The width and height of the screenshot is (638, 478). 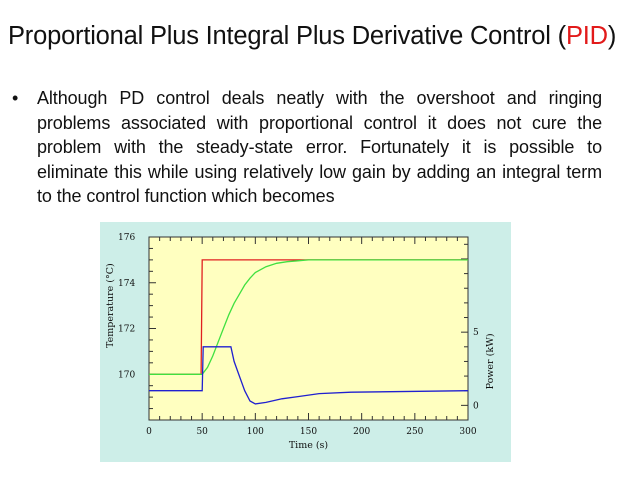 What do you see at coordinates (126, 330) in the screenshot?
I see `y-tick-label: 172` at bounding box center [126, 330].